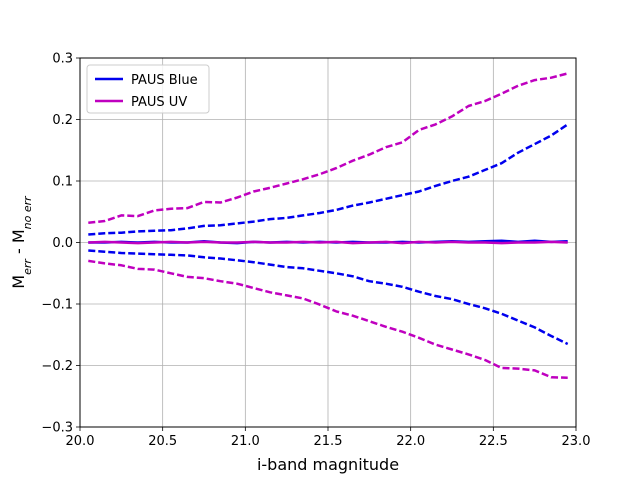  I want to click on x-tick-label: 21.0, so click(245, 441).